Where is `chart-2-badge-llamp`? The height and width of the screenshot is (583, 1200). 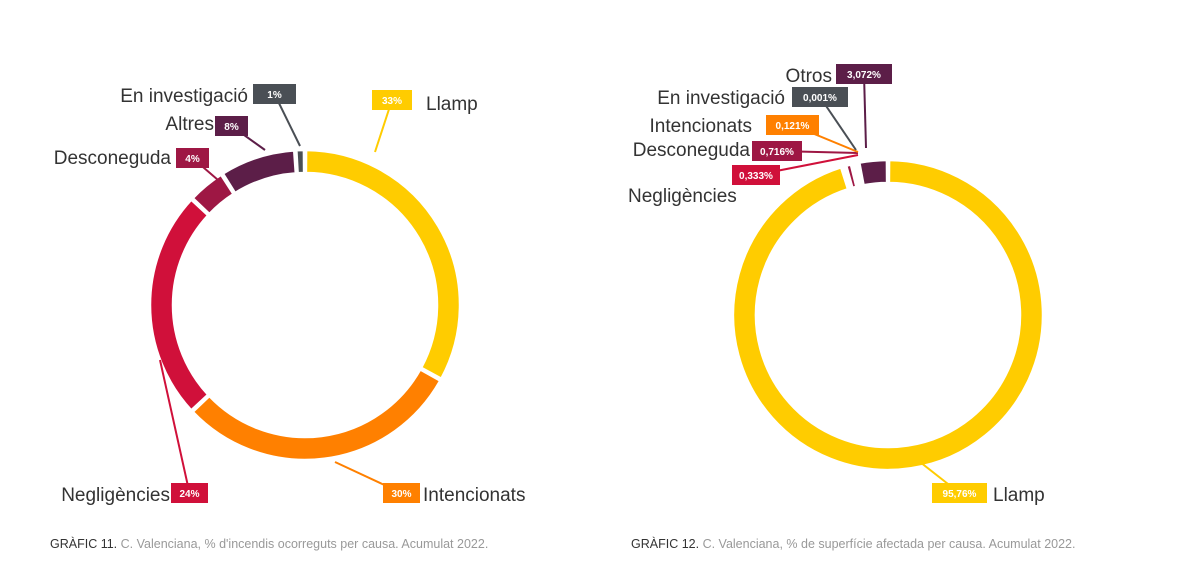 chart-2-badge-llamp is located at coordinates (959, 493).